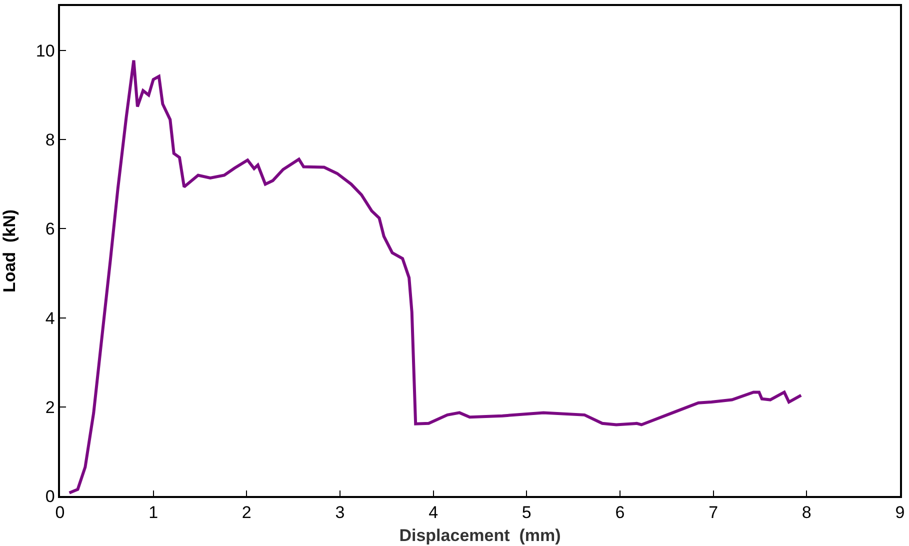 This screenshot has width=909, height=546. I want to click on x-tick-label: 1, so click(153, 512).